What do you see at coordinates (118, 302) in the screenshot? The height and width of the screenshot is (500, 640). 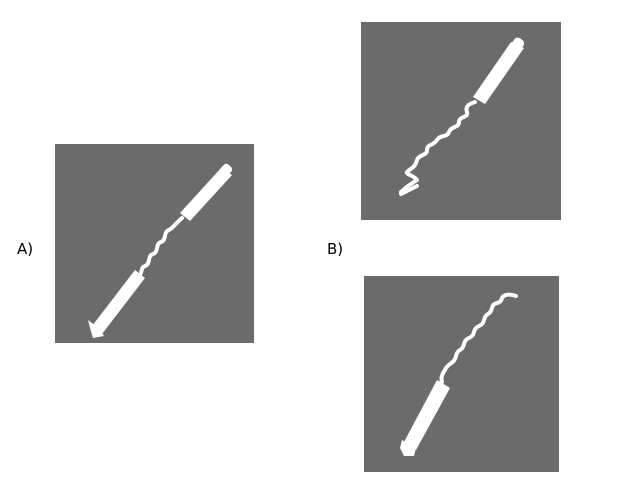 I see `panel-a-lower-rod` at bounding box center [118, 302].